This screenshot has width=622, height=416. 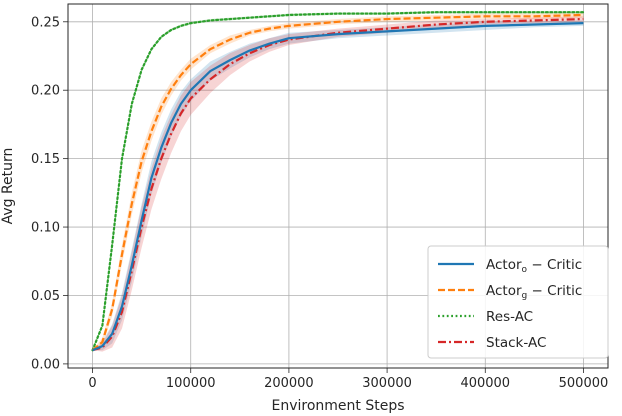 I want to click on x-tick-label: 300000, so click(x=387, y=383).